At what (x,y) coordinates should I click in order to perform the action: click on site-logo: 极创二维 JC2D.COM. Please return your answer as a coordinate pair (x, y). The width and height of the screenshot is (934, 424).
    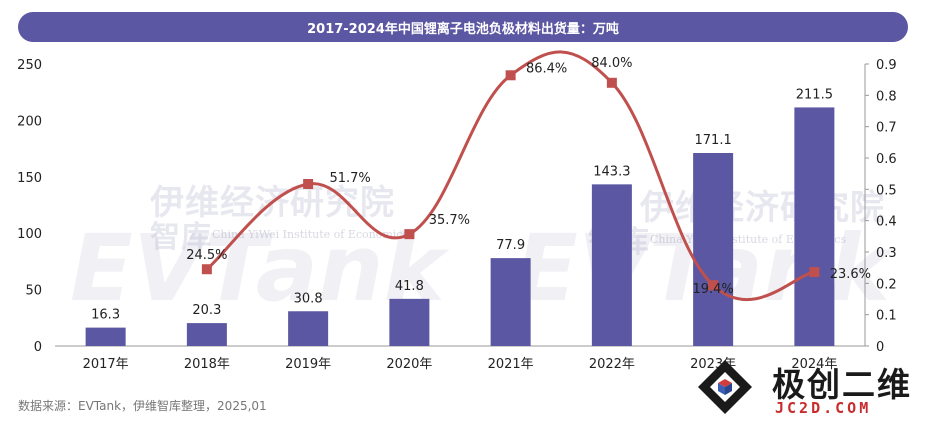
    Looking at the image, I should click on (810, 387).